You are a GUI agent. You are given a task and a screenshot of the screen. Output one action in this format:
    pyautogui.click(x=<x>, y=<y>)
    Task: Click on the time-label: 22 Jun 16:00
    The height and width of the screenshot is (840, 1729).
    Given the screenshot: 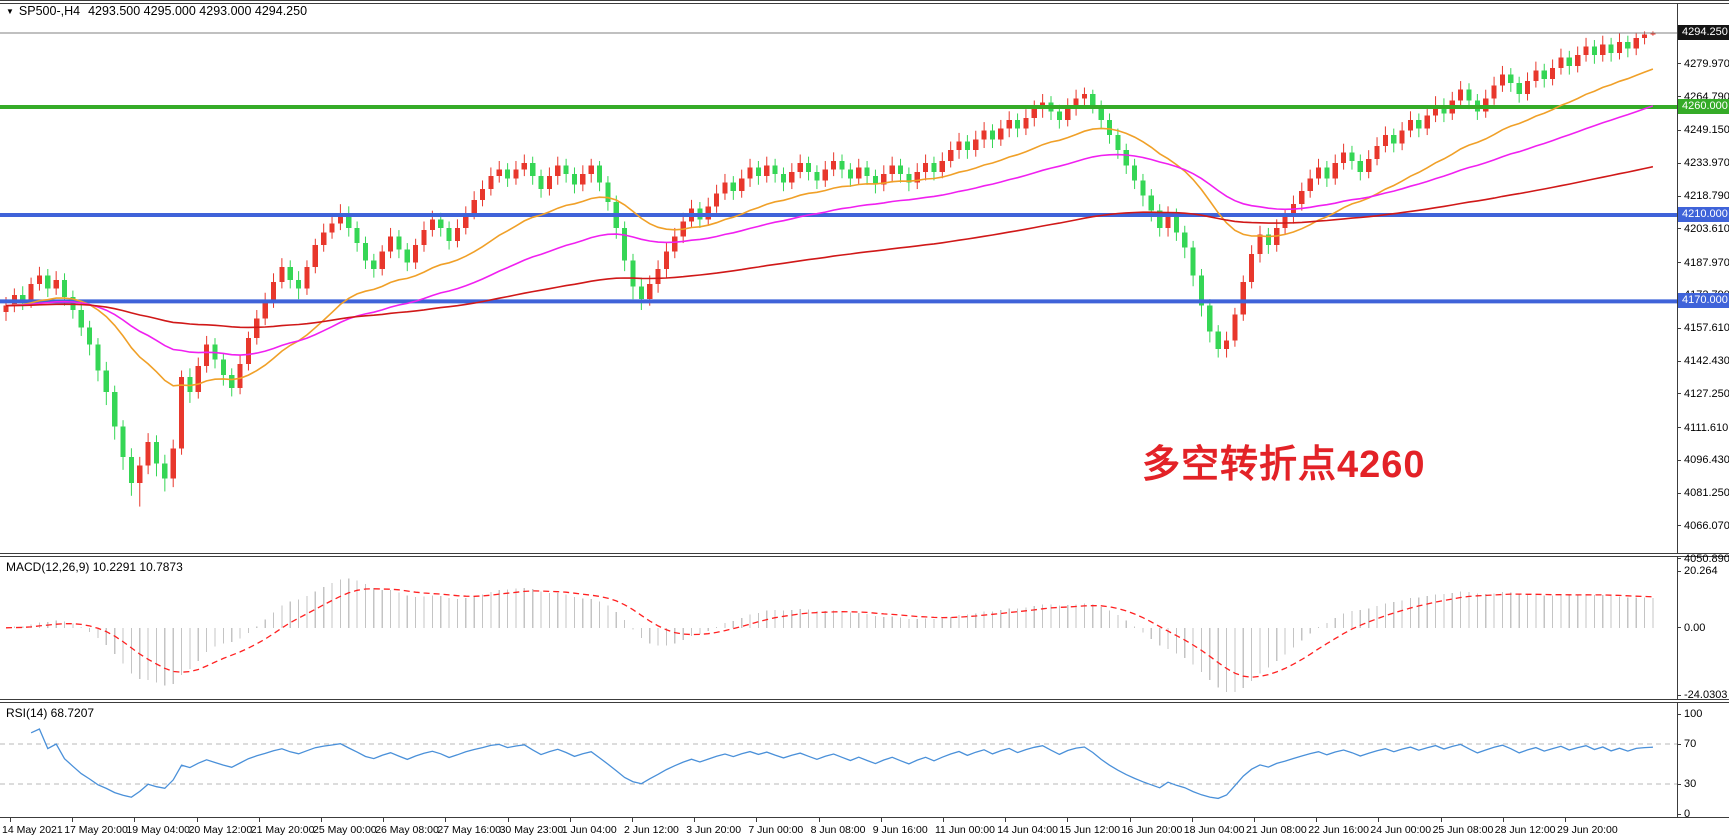 What is the action you would take?
    pyautogui.click(x=1338, y=830)
    